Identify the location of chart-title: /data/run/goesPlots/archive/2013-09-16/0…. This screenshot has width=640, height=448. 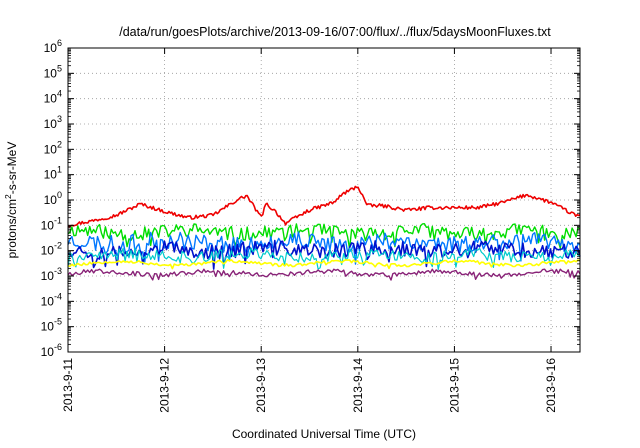
(335, 32).